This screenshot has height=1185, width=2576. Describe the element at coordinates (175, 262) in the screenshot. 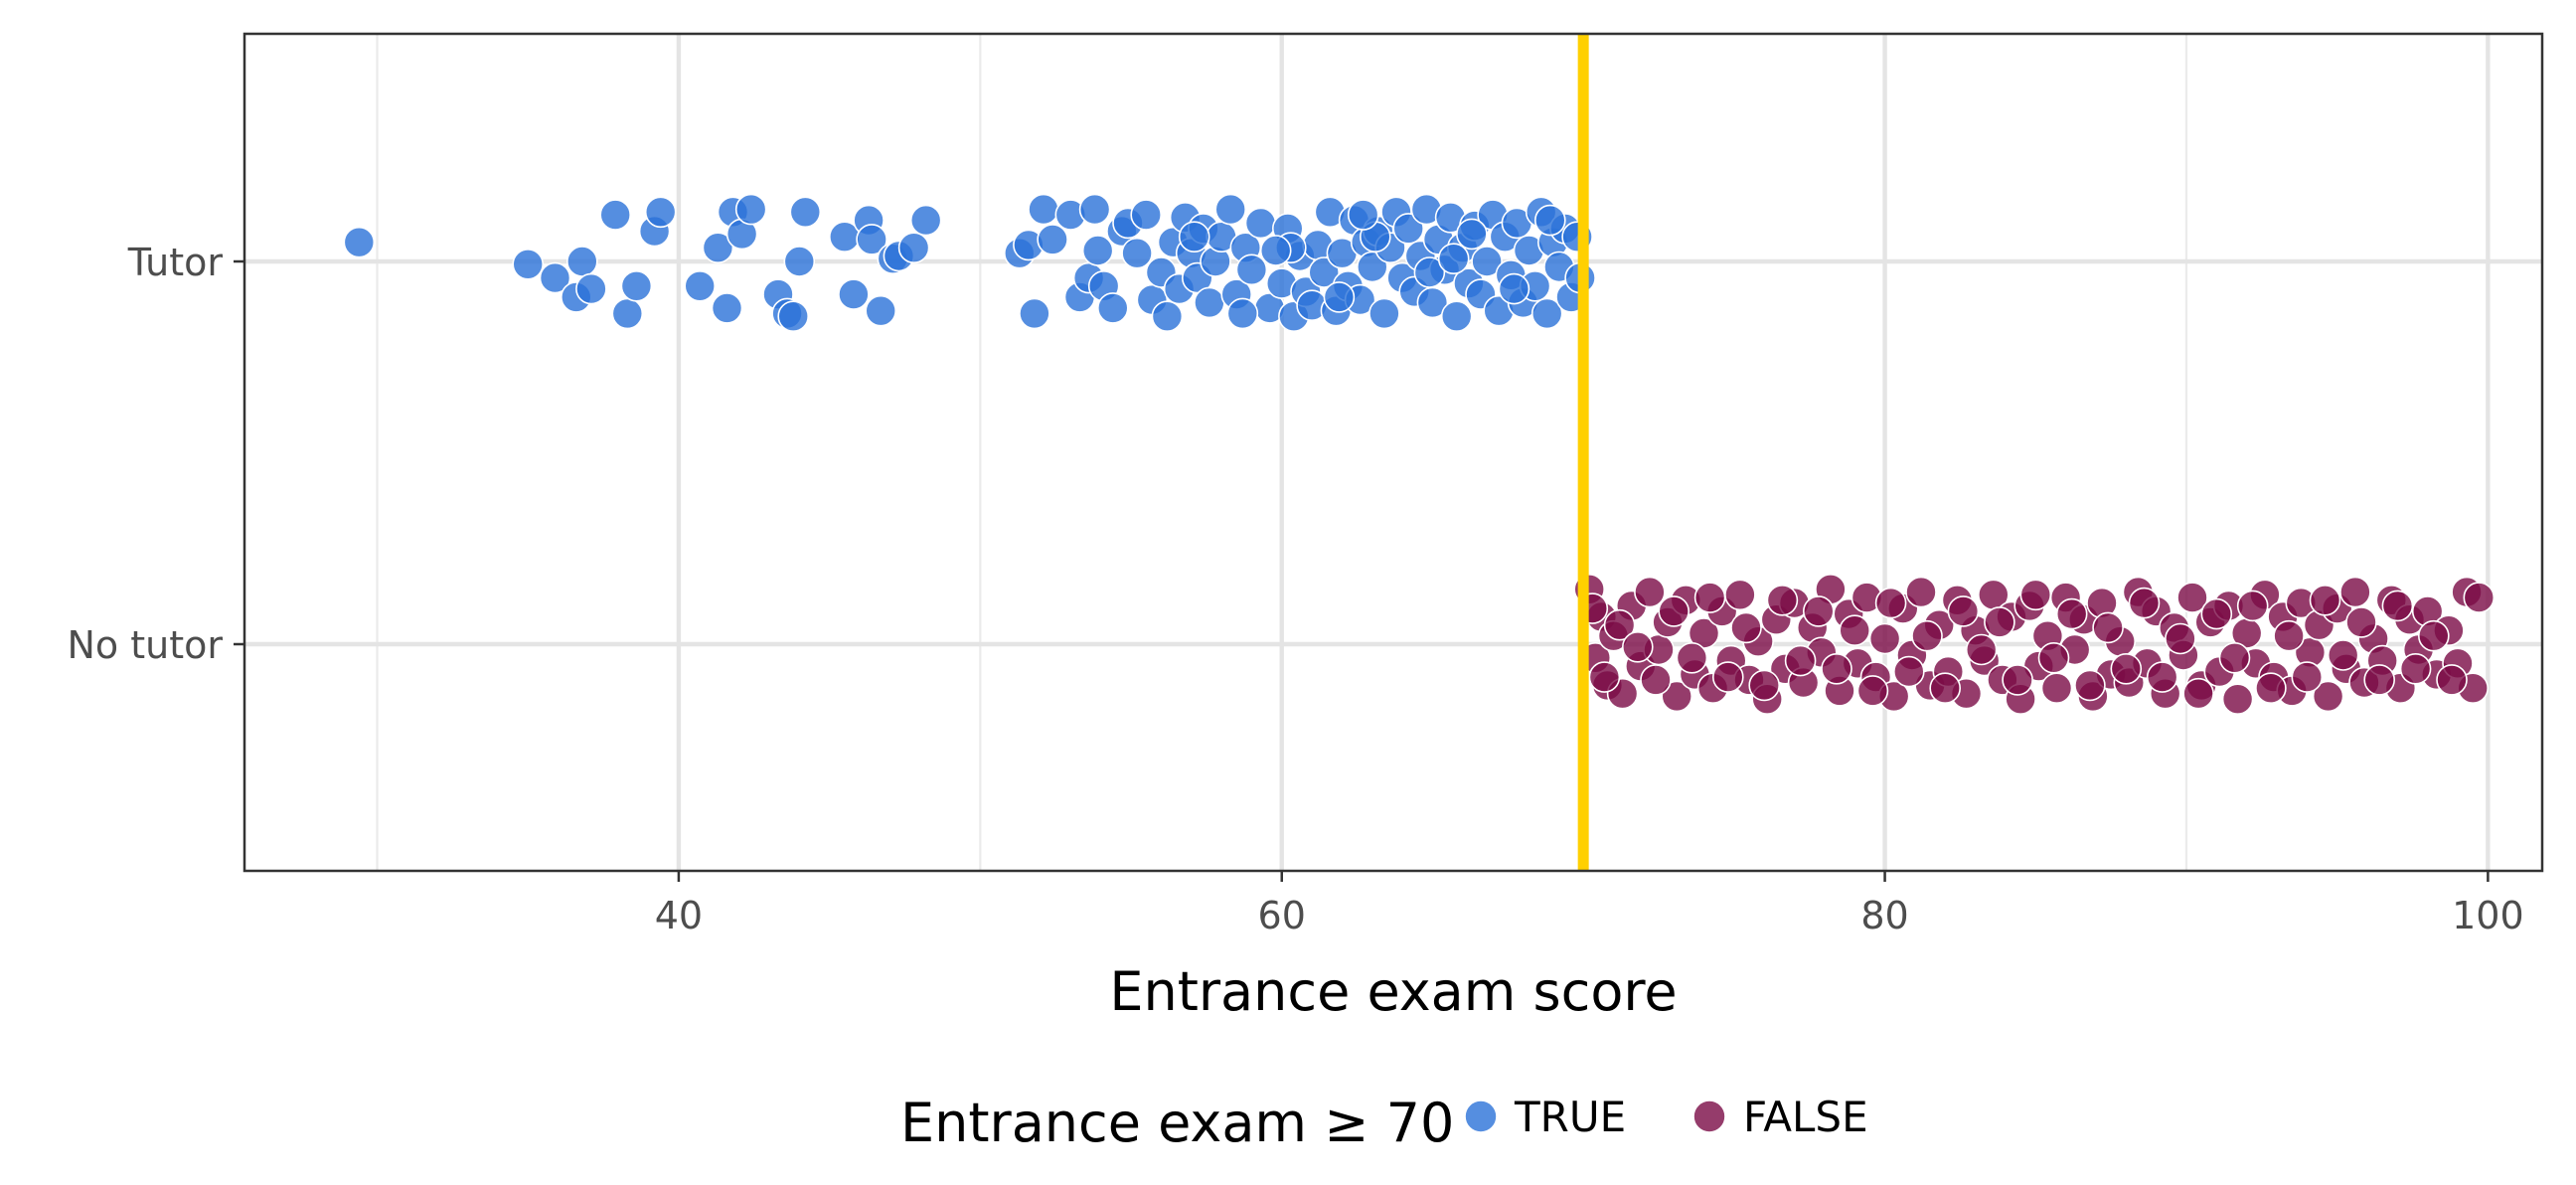

I see `y-tick-label: Tutor` at that location.